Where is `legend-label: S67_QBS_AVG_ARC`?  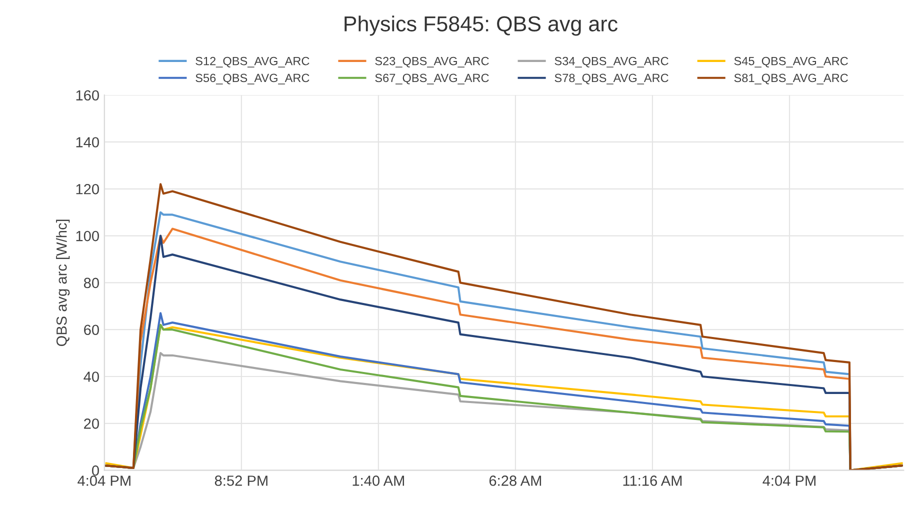 legend-label: S67_QBS_AVG_ARC is located at coordinates (432, 79).